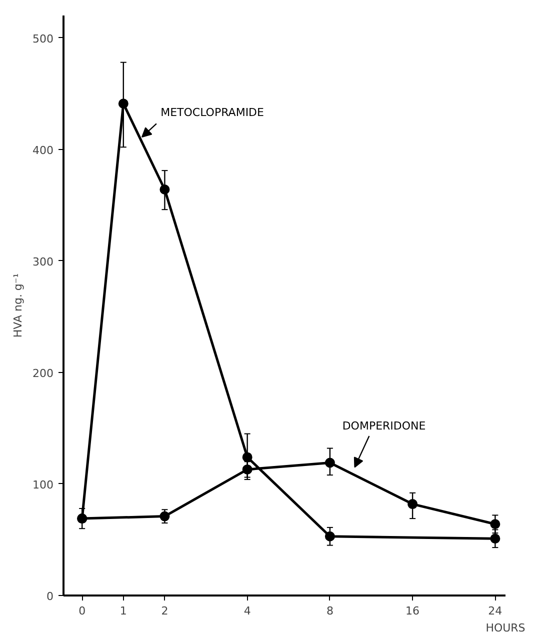 The width and height of the screenshot is (535, 639). What do you see at coordinates (164, 611) in the screenshot?
I see `x-tick-label: 2` at bounding box center [164, 611].